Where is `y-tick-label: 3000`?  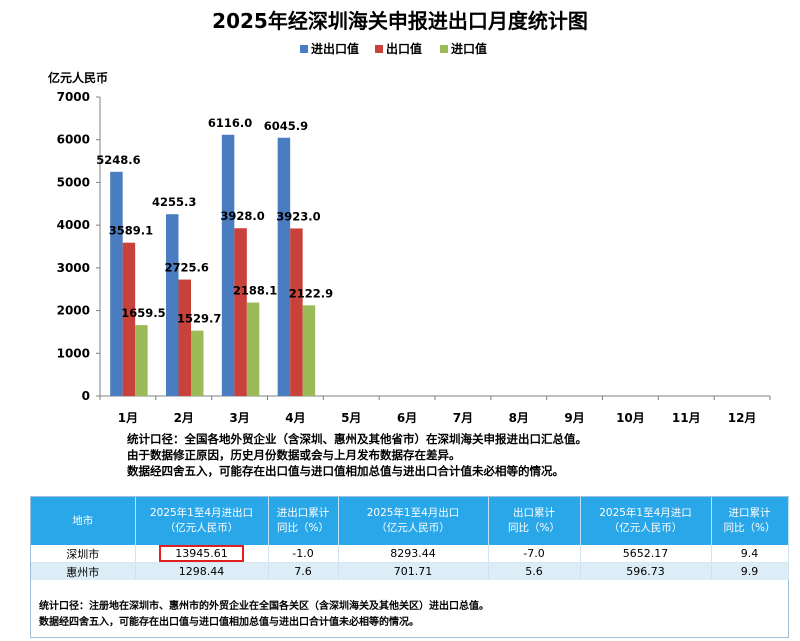 y-tick-label: 3000 is located at coordinates (73, 268).